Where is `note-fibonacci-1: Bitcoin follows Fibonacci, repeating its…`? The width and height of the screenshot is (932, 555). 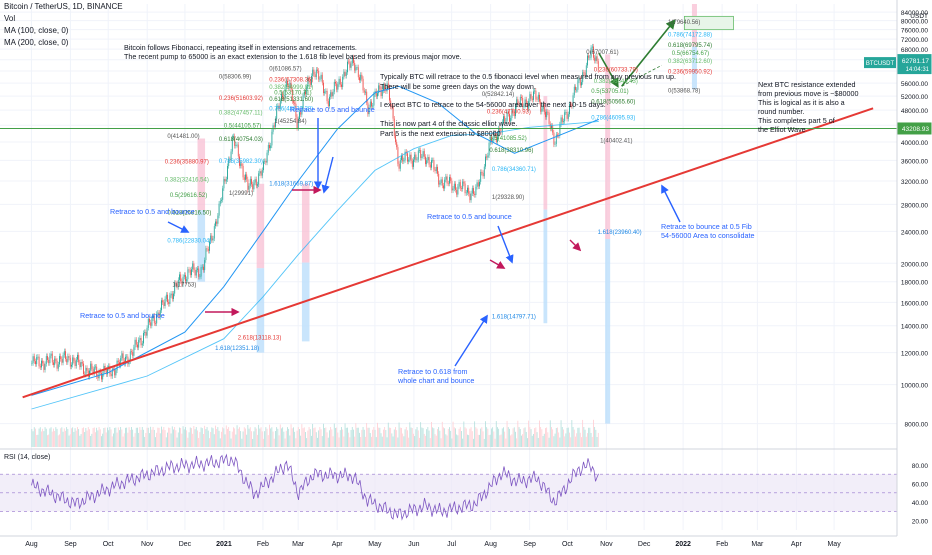 note-fibonacci-1: Bitcoin follows Fibonacci, repeating its… is located at coordinates (240, 47).